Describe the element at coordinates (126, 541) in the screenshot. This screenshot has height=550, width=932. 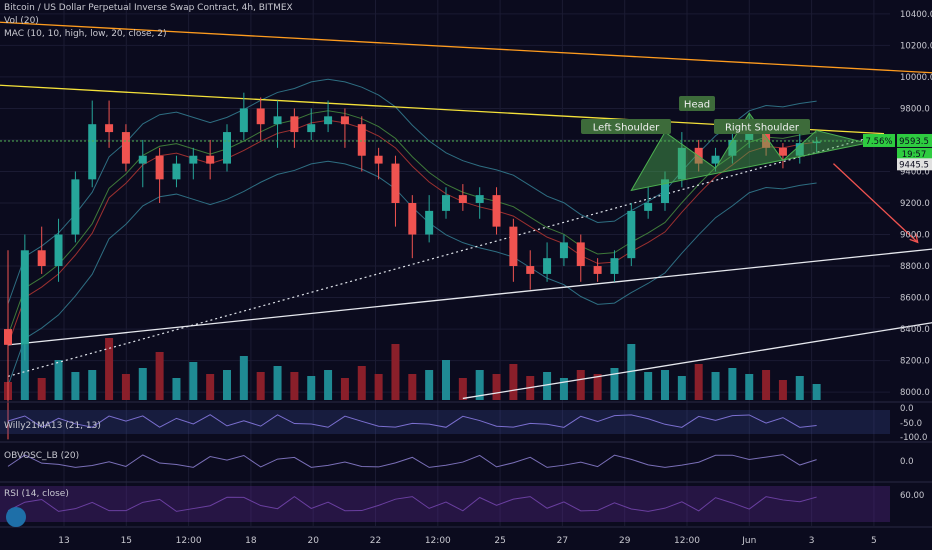
I see `x-tick-label: 15` at that location.